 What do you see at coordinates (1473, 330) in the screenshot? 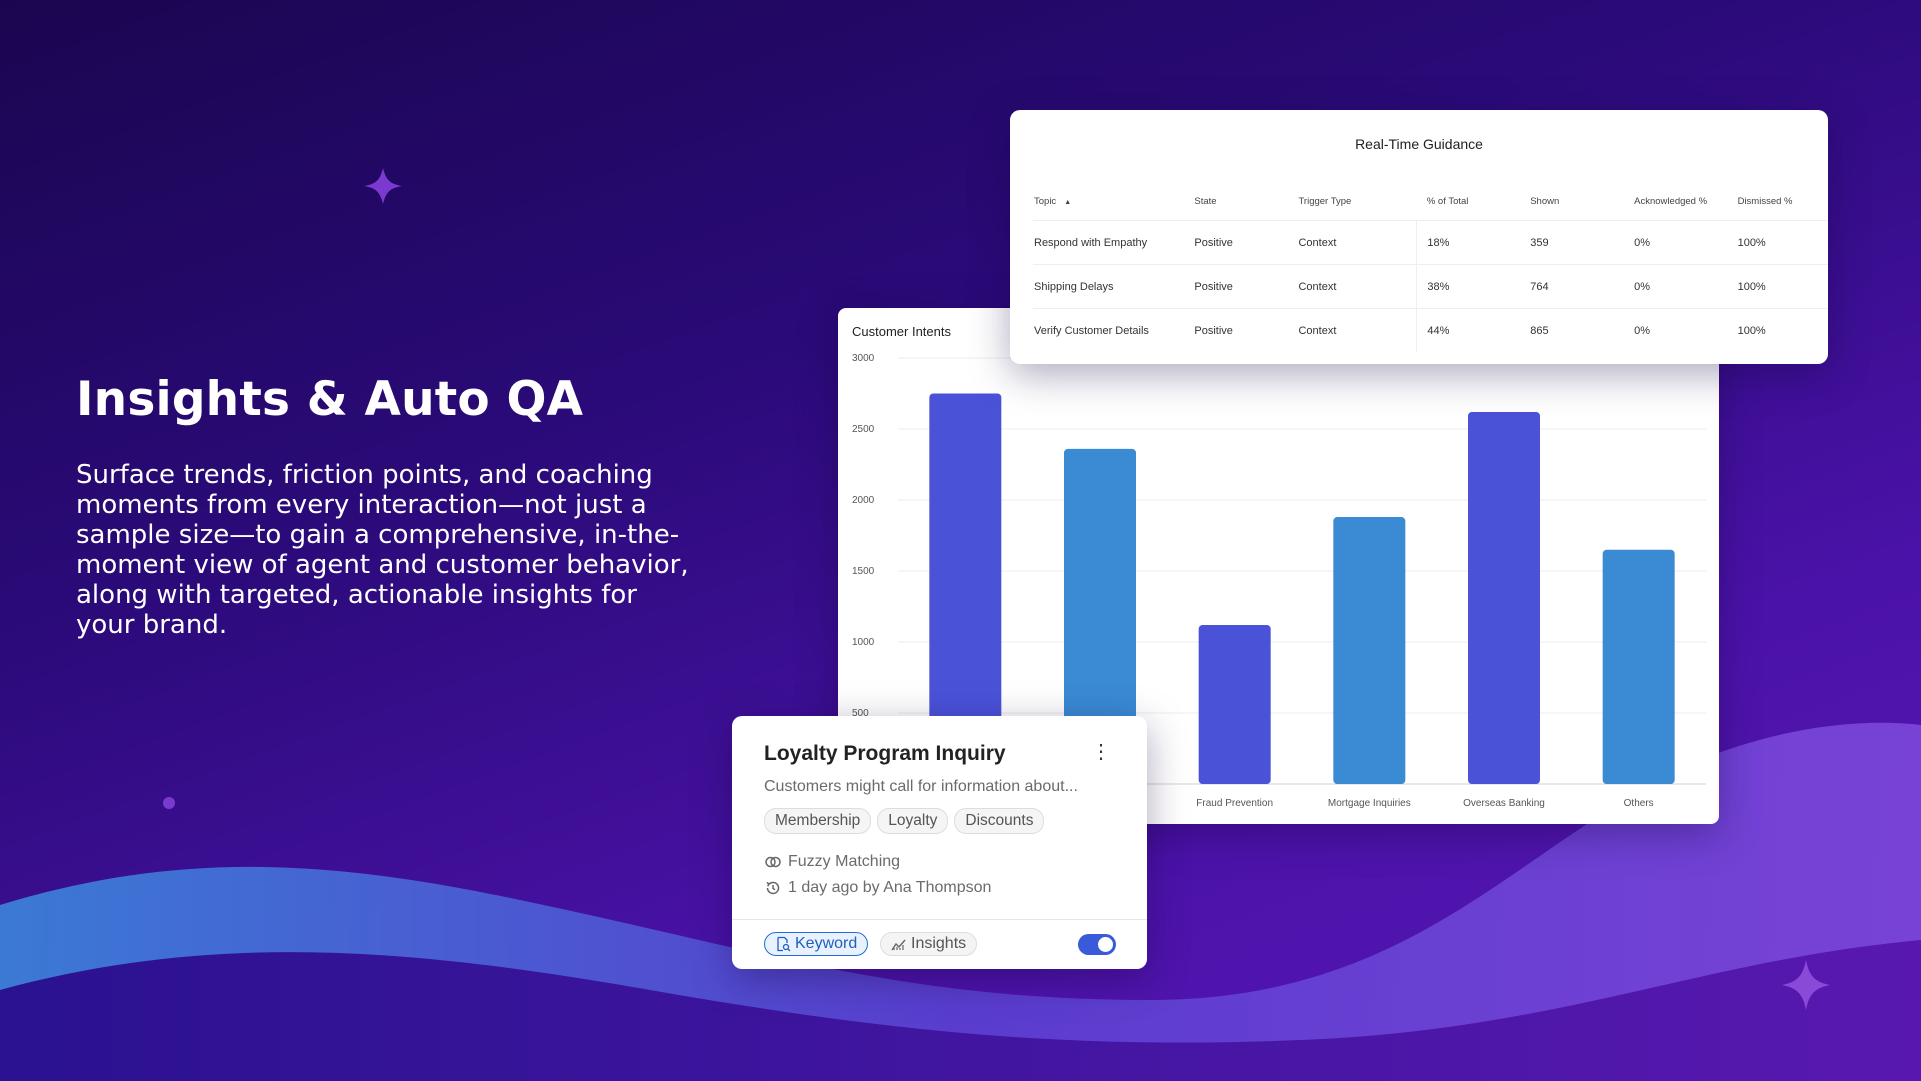
I see `cell-percent-total: 44%` at bounding box center [1473, 330].